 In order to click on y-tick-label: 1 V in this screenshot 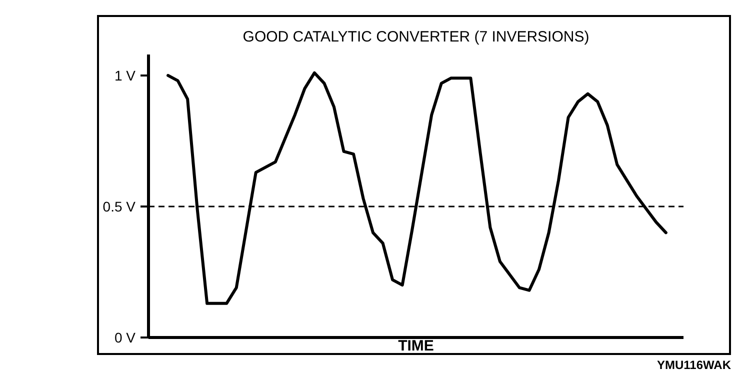, I will do `click(125, 75)`.